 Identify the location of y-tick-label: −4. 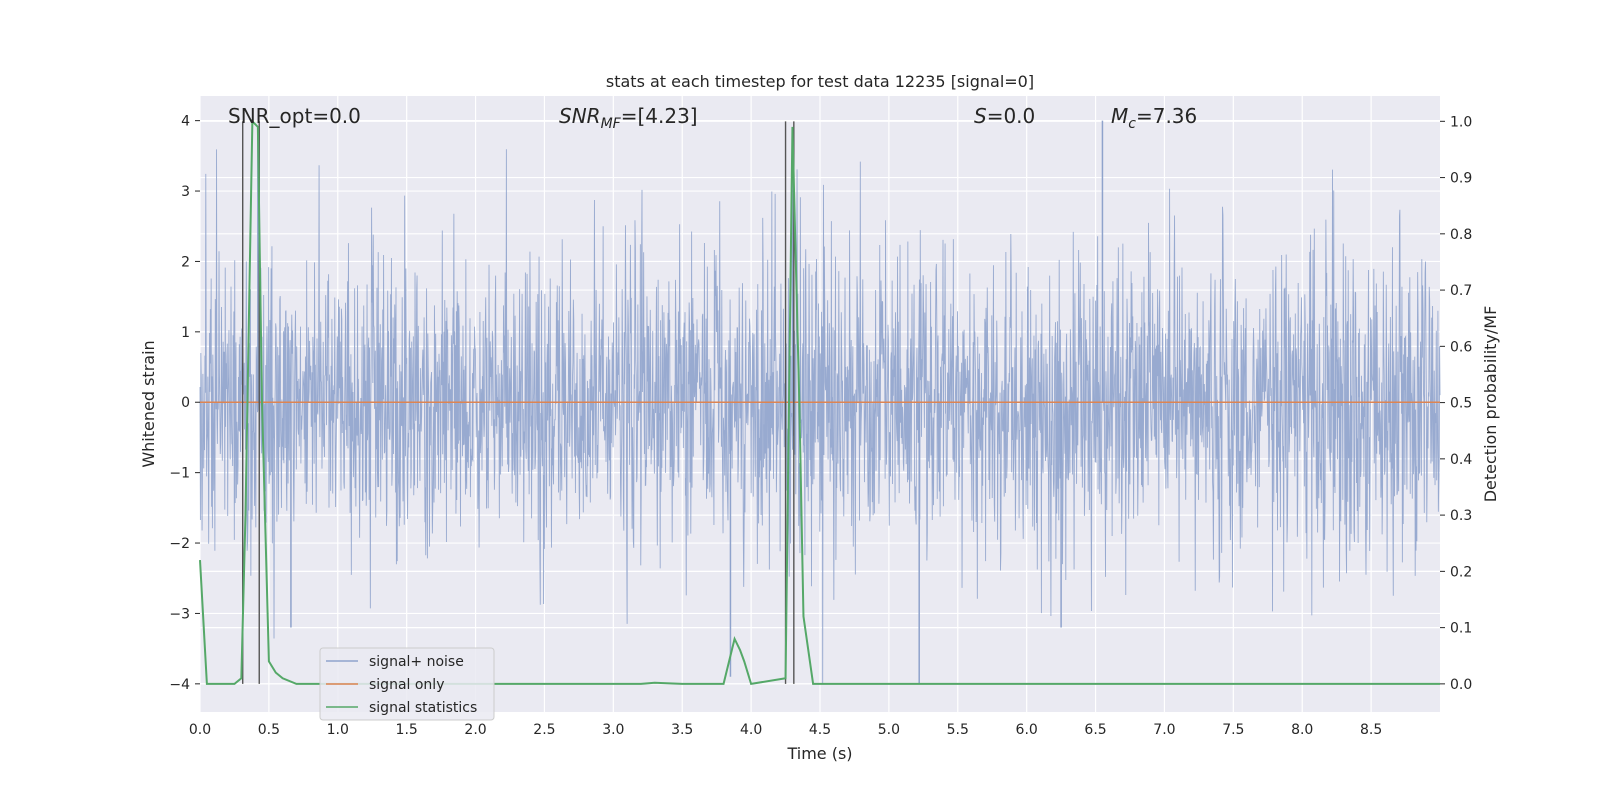
(179, 685).